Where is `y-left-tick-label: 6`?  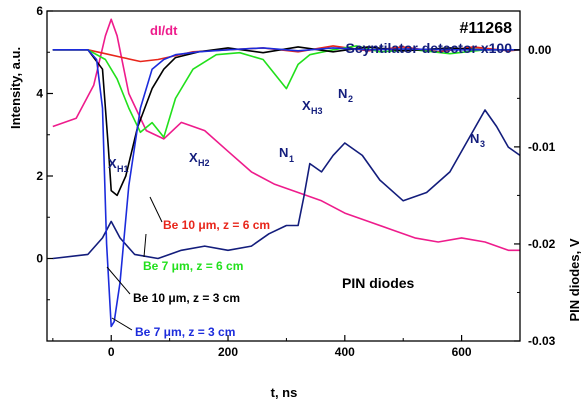
y-left-tick-label: 6 is located at coordinates (39, 11).